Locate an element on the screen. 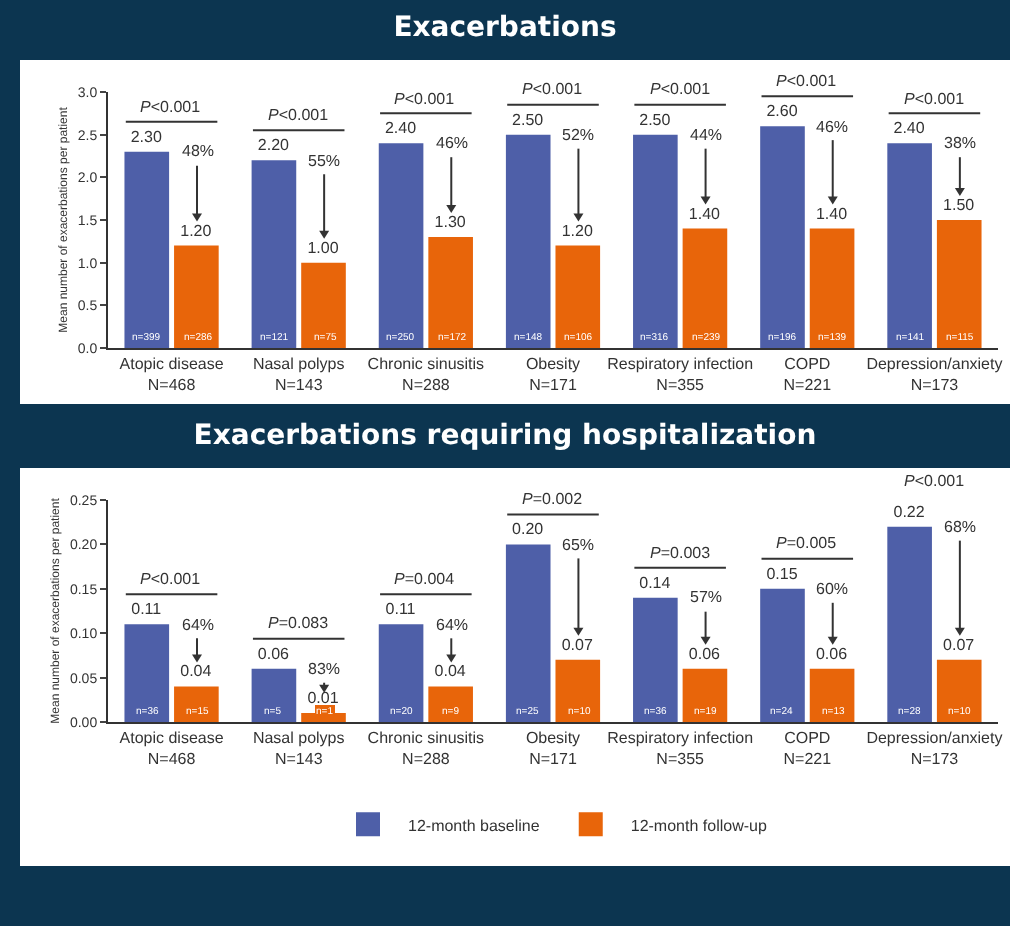 The image size is (1010, 926). annotation: 65% is located at coordinates (578, 545).